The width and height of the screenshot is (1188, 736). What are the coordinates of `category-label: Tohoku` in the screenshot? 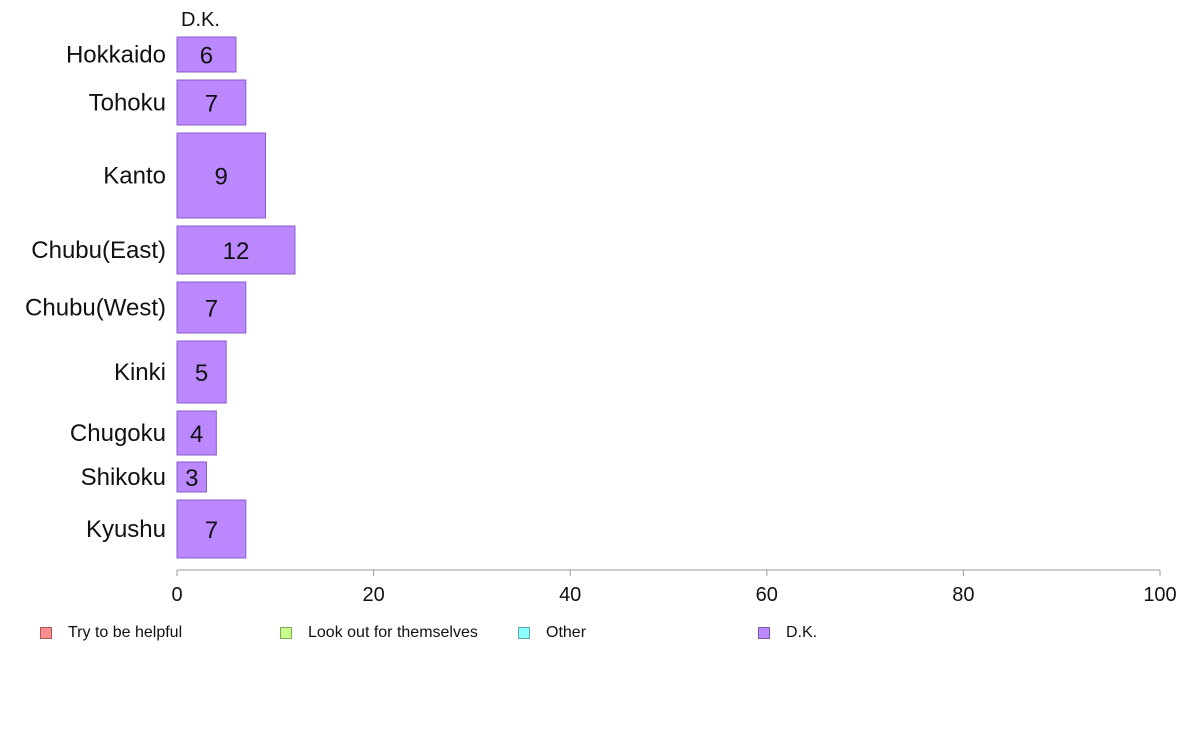 It's located at (127, 103).